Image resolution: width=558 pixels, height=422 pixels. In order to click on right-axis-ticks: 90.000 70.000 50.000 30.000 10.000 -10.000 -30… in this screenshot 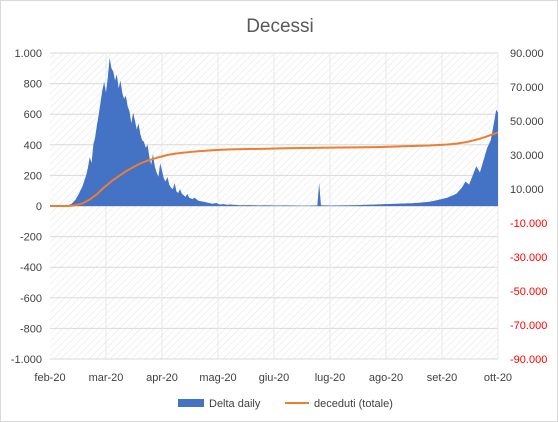, I will do `click(528, 207)`.